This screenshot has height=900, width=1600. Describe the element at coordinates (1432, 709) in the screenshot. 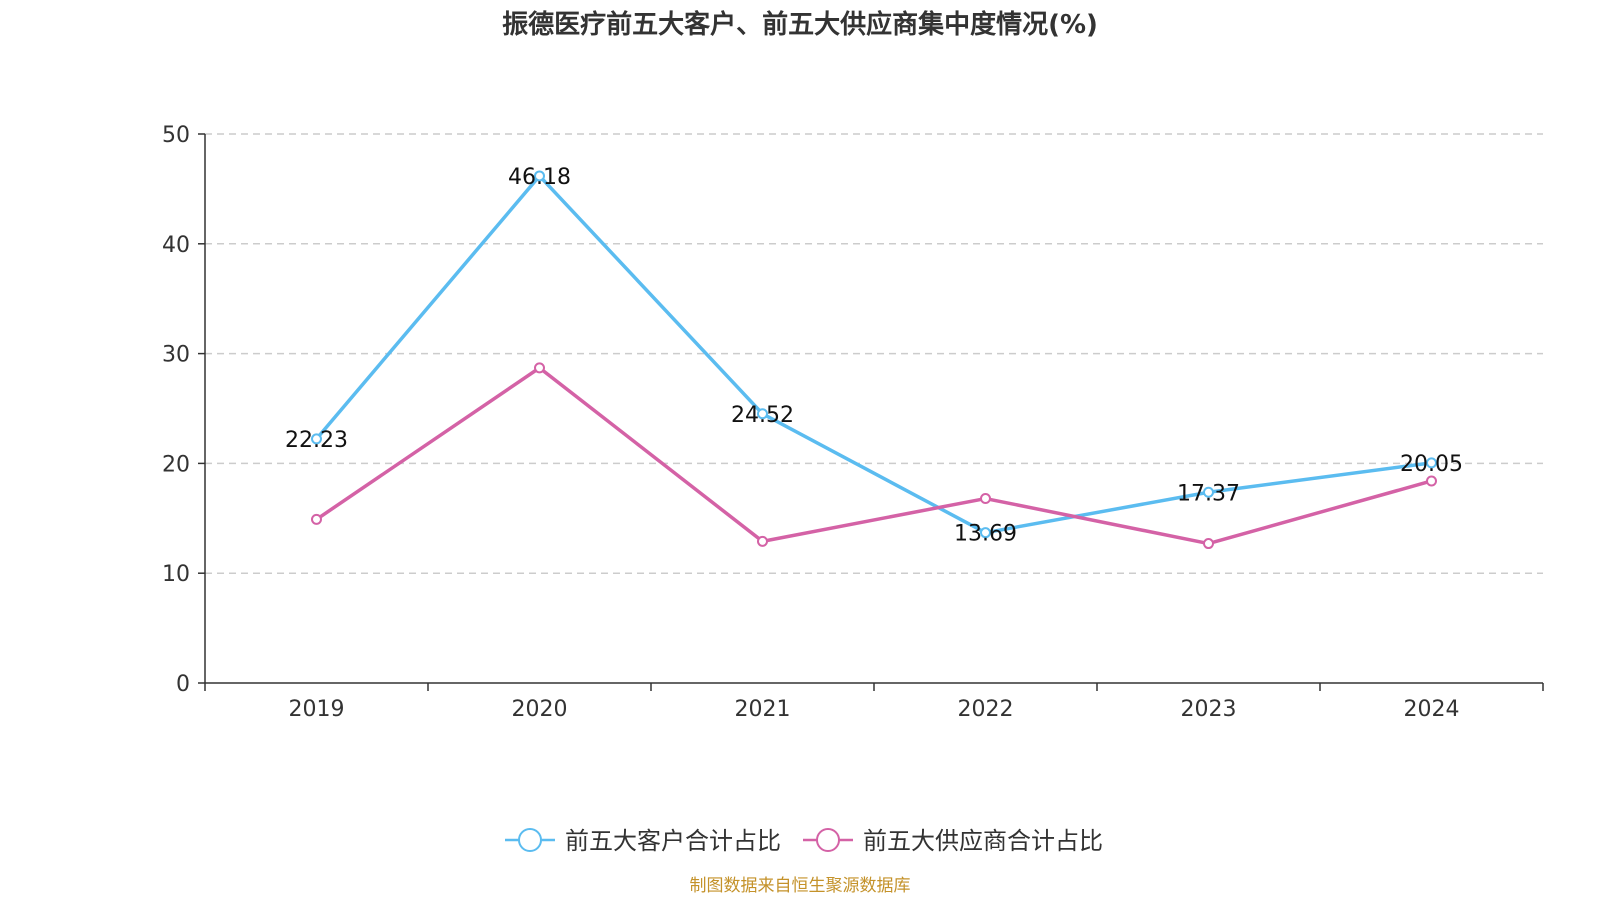

I see `x-tick-label: 2024` at that location.